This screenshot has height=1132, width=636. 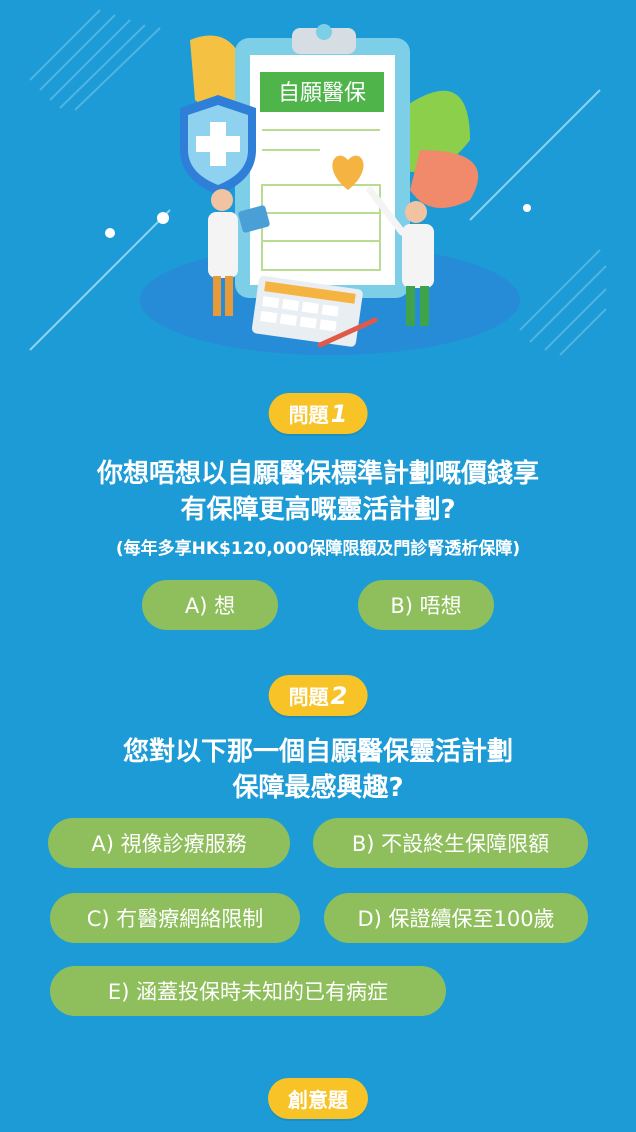 I want to click on q2-option-d: D) 保證續保至100歲, so click(x=456, y=918).